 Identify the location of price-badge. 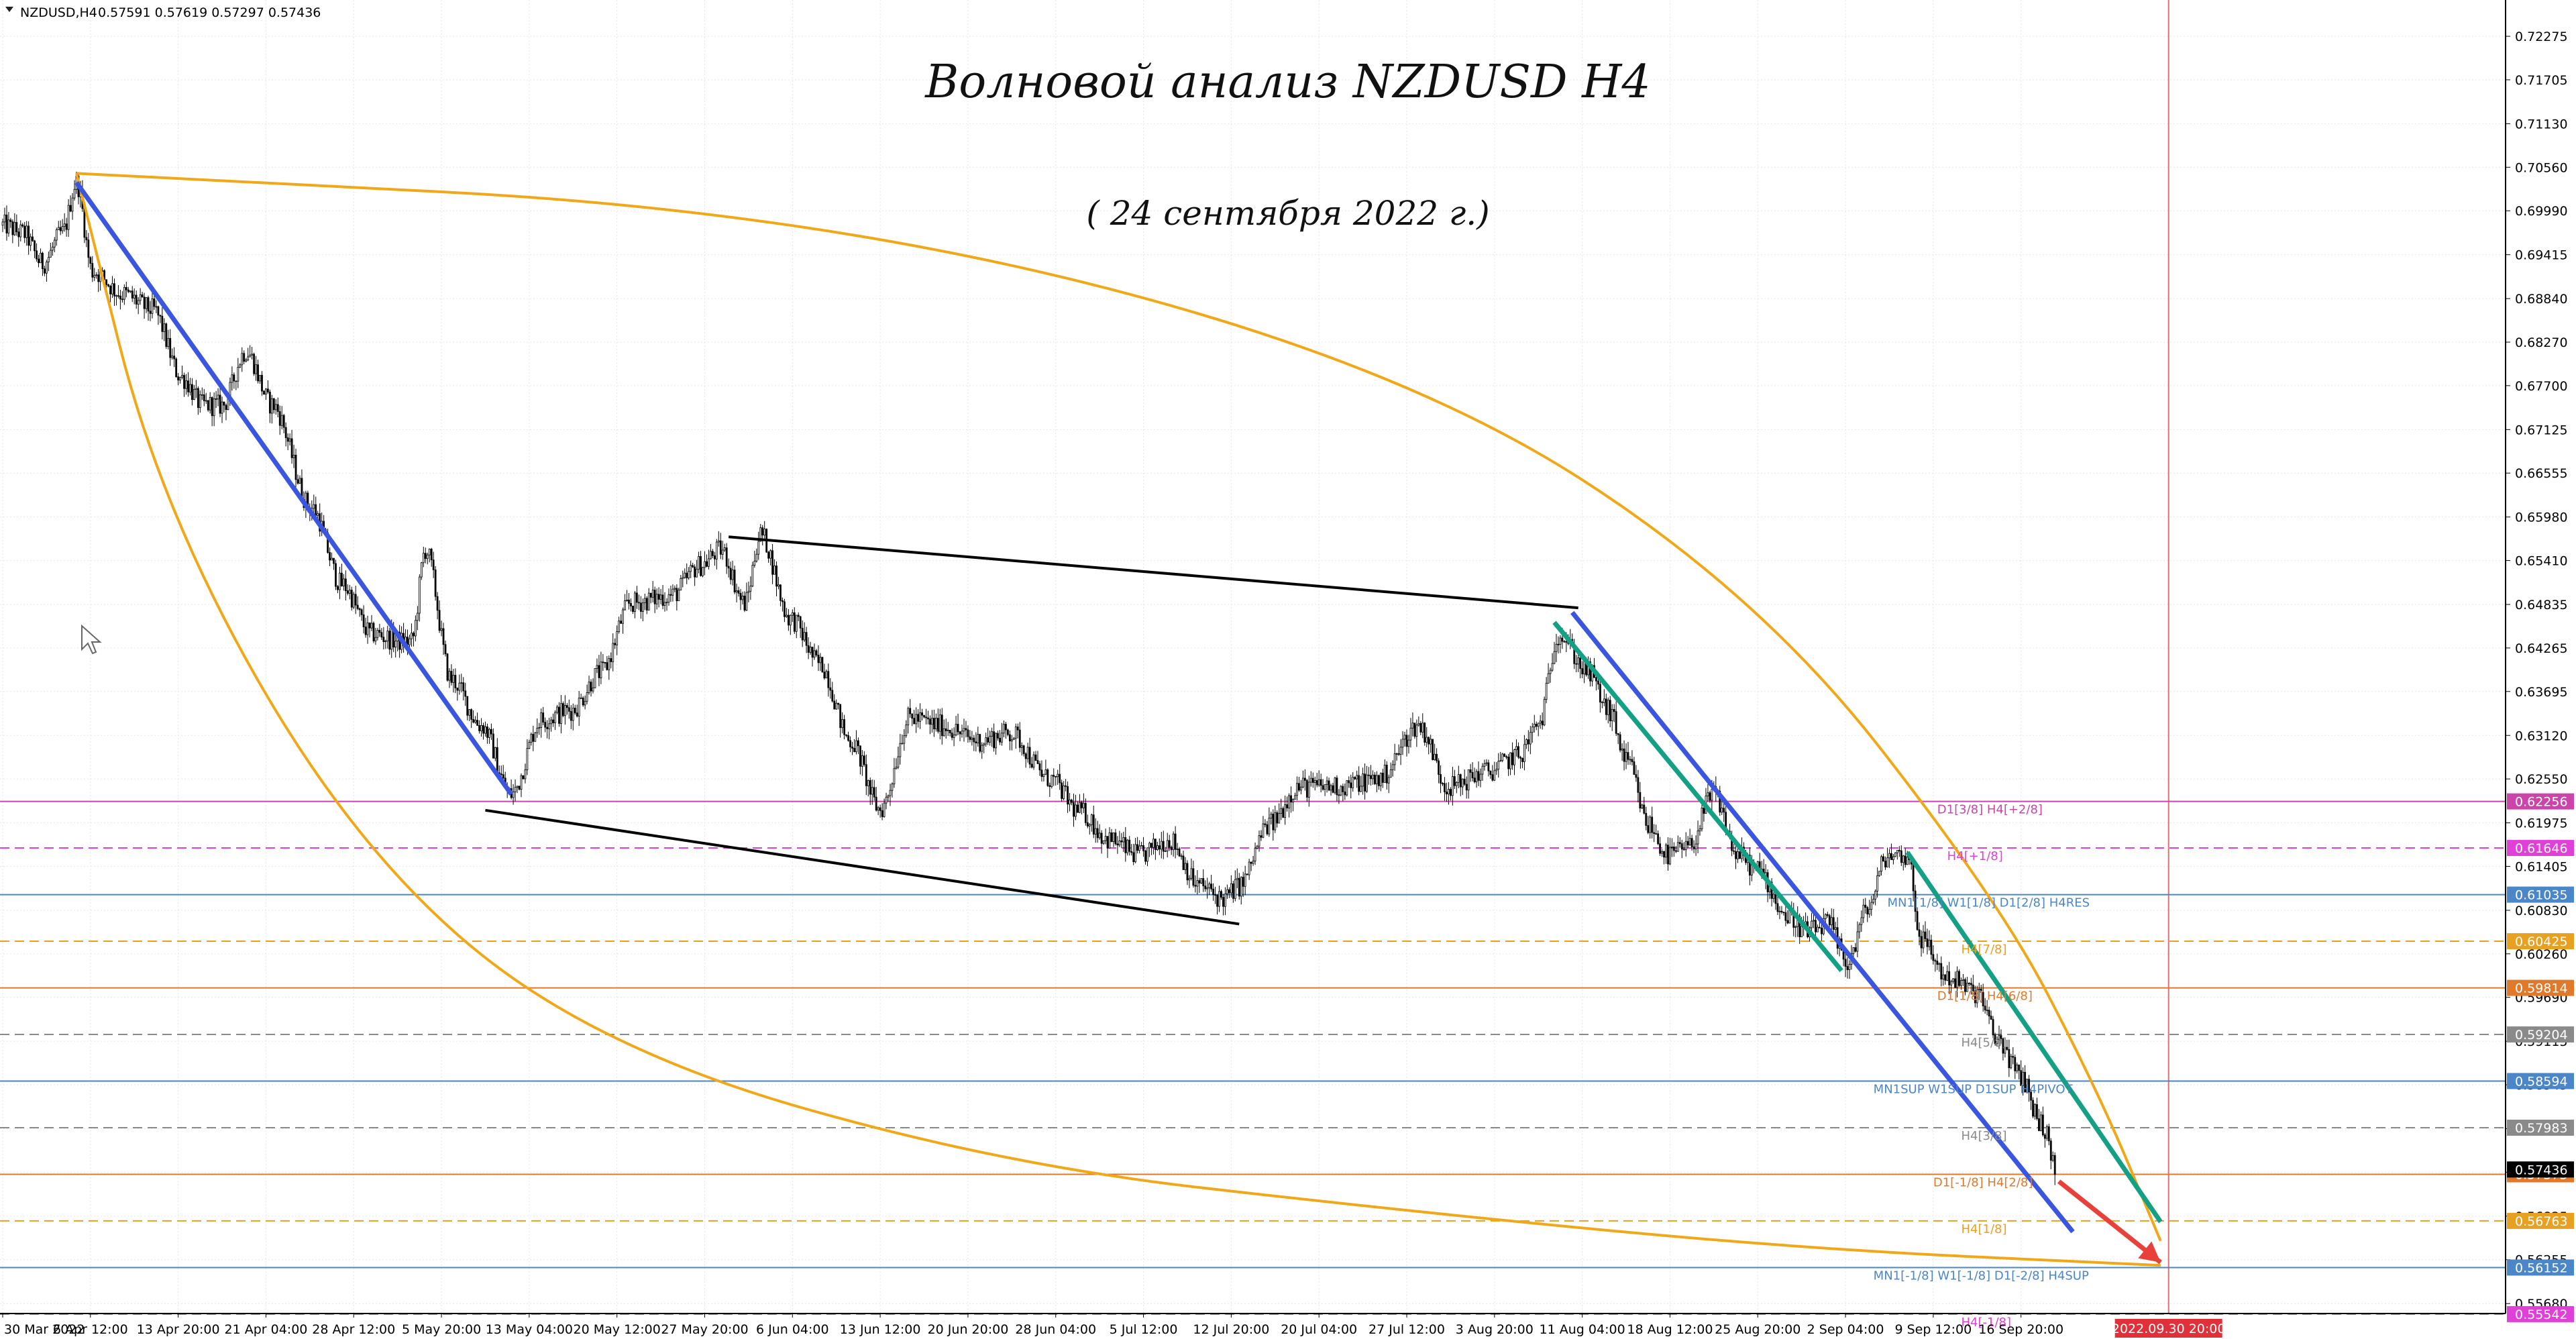
(2540, 941).